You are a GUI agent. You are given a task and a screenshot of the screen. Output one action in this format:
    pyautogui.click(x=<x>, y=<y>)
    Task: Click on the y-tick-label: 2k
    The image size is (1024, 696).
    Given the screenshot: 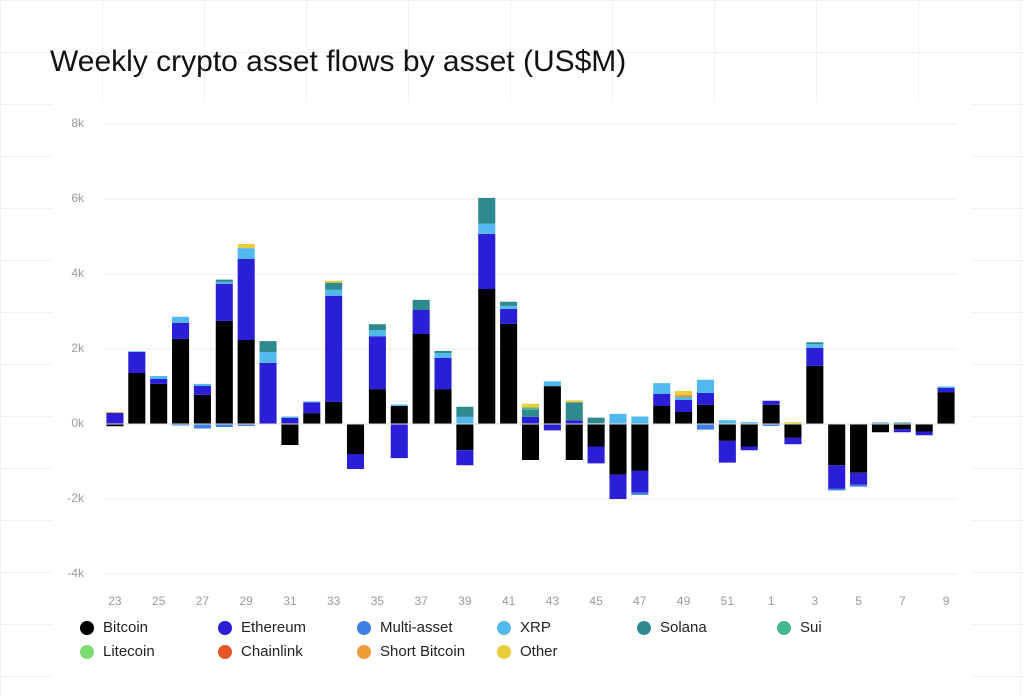 What is the action you would take?
    pyautogui.click(x=78, y=348)
    